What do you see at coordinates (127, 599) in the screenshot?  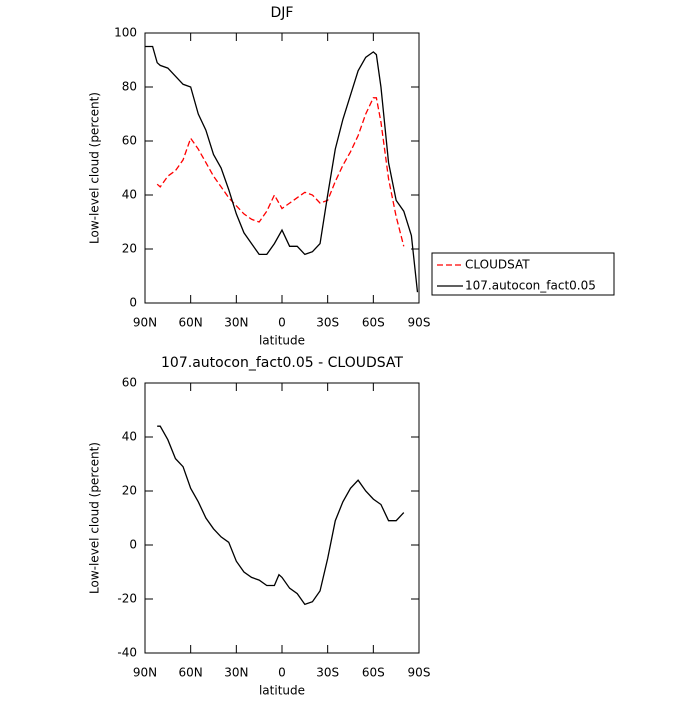 I see `y-tick-label: -20` at bounding box center [127, 599].